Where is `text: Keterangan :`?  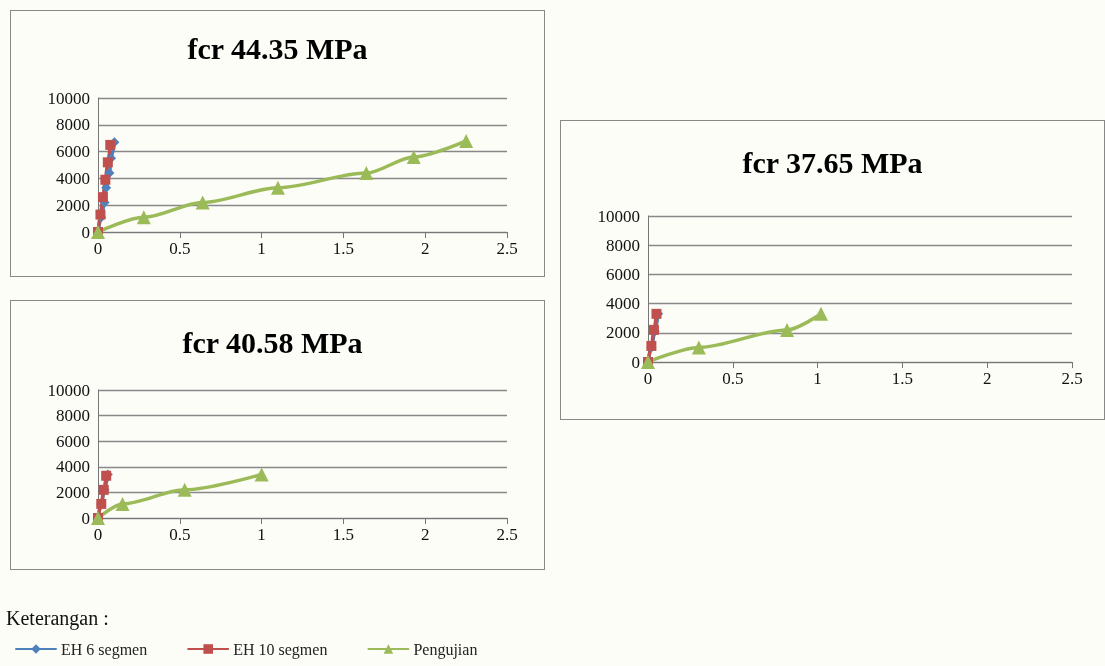 text: Keterangan : is located at coordinates (57, 618).